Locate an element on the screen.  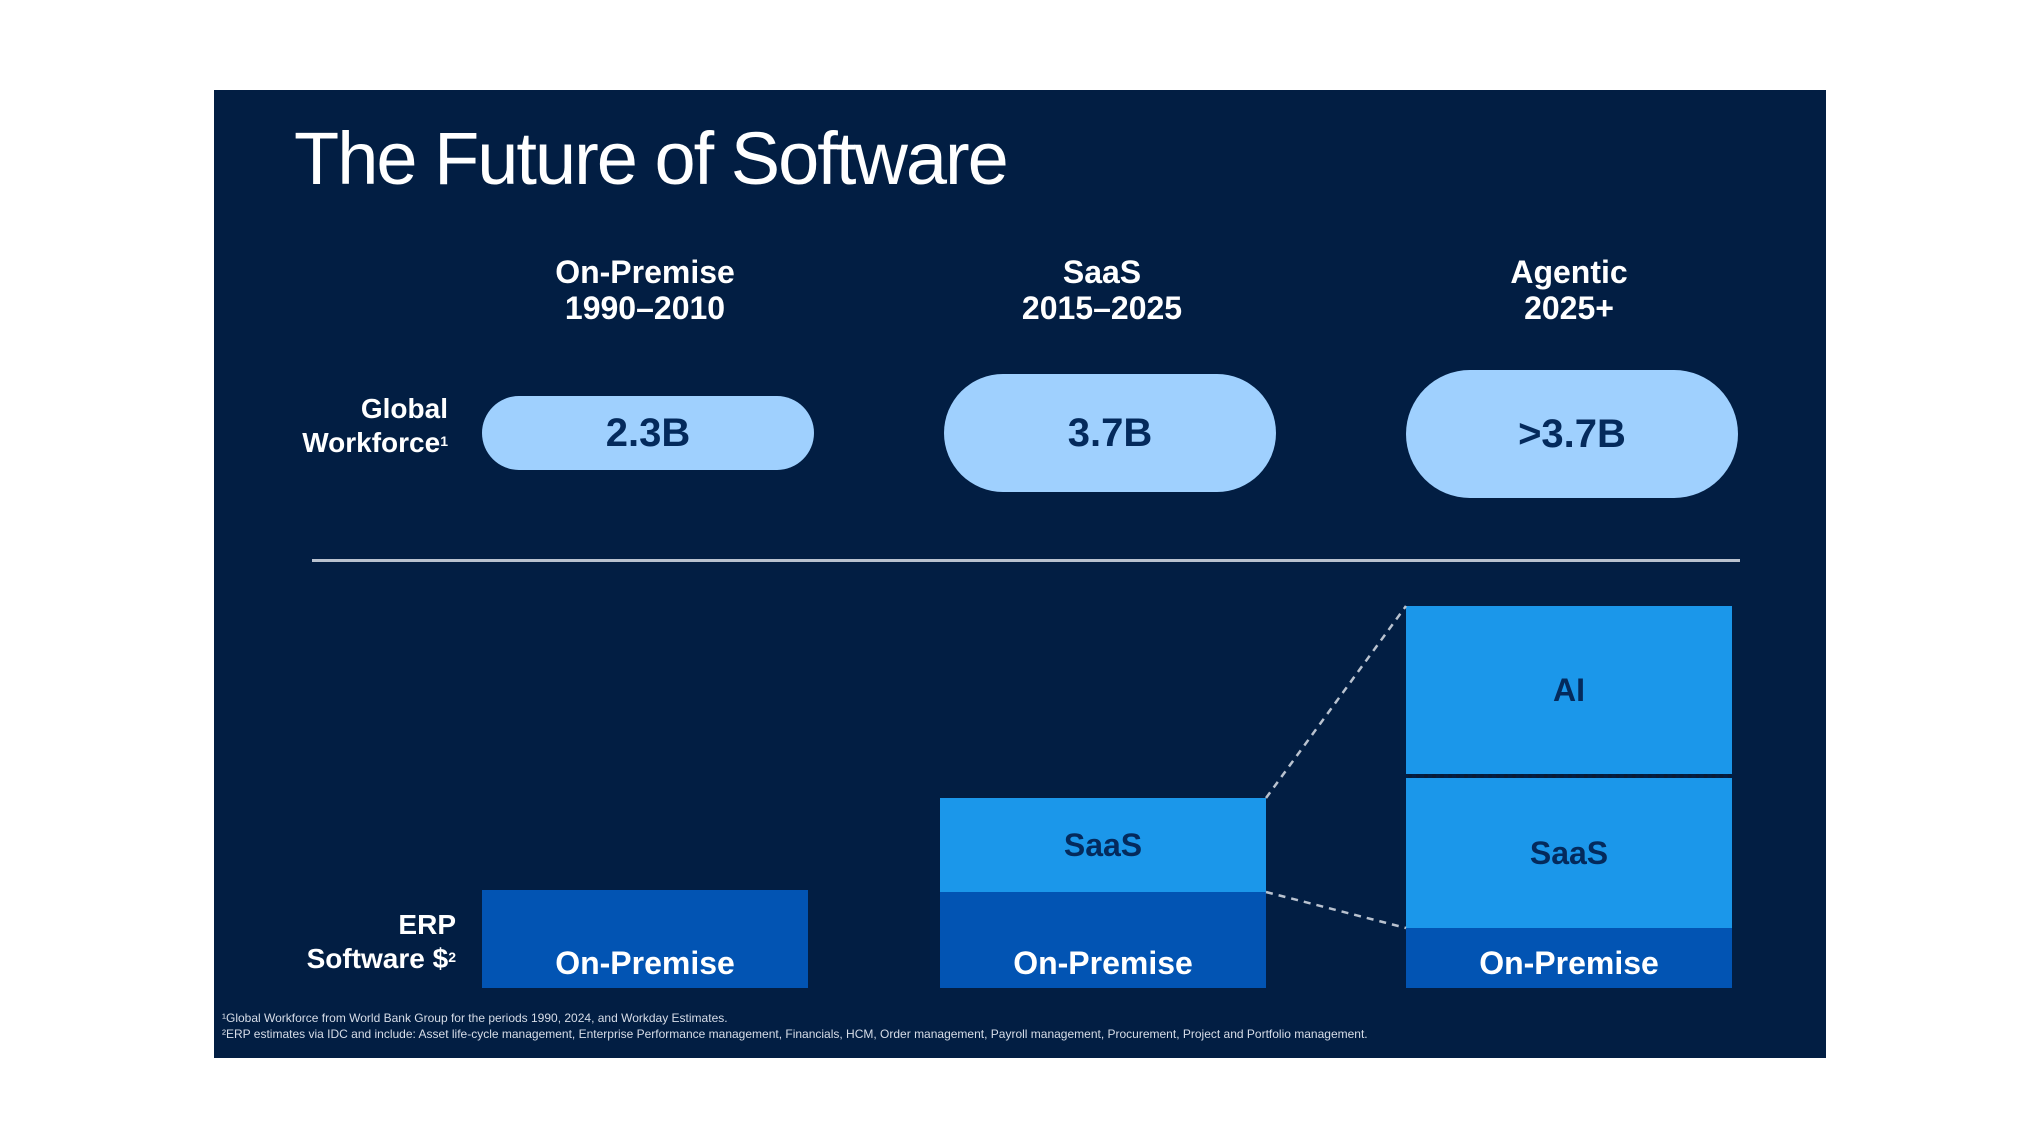
row-label-line1: Global is located at coordinates (404, 408).